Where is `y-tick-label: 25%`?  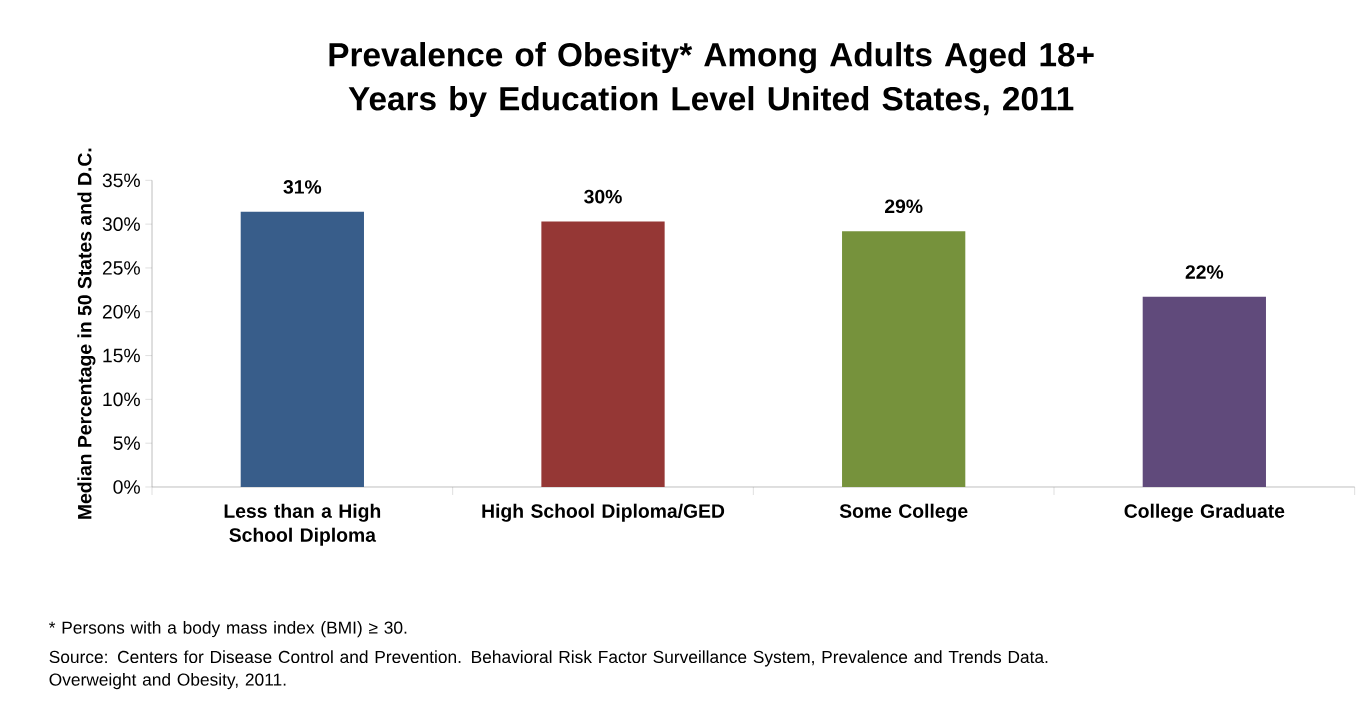 y-tick-label: 25% is located at coordinates (121, 268).